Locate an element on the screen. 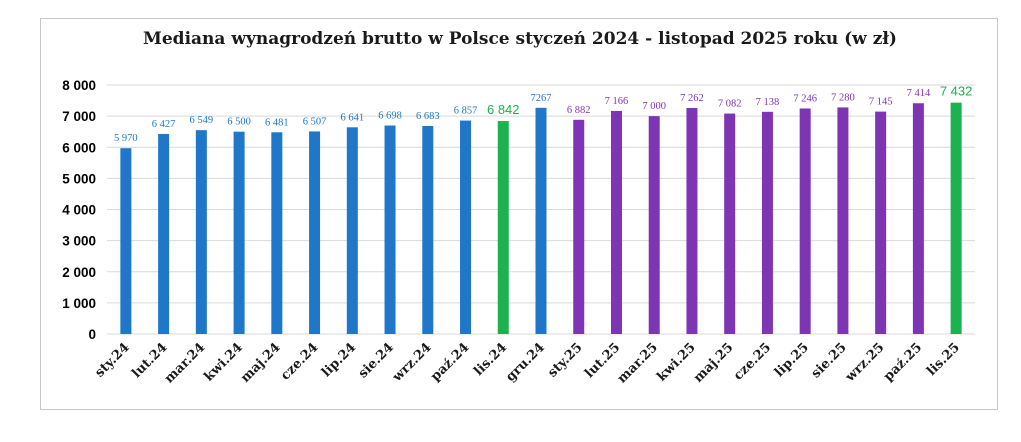 This screenshot has width=1021, height=442. x-tick-label: mar.25 is located at coordinates (638, 363).